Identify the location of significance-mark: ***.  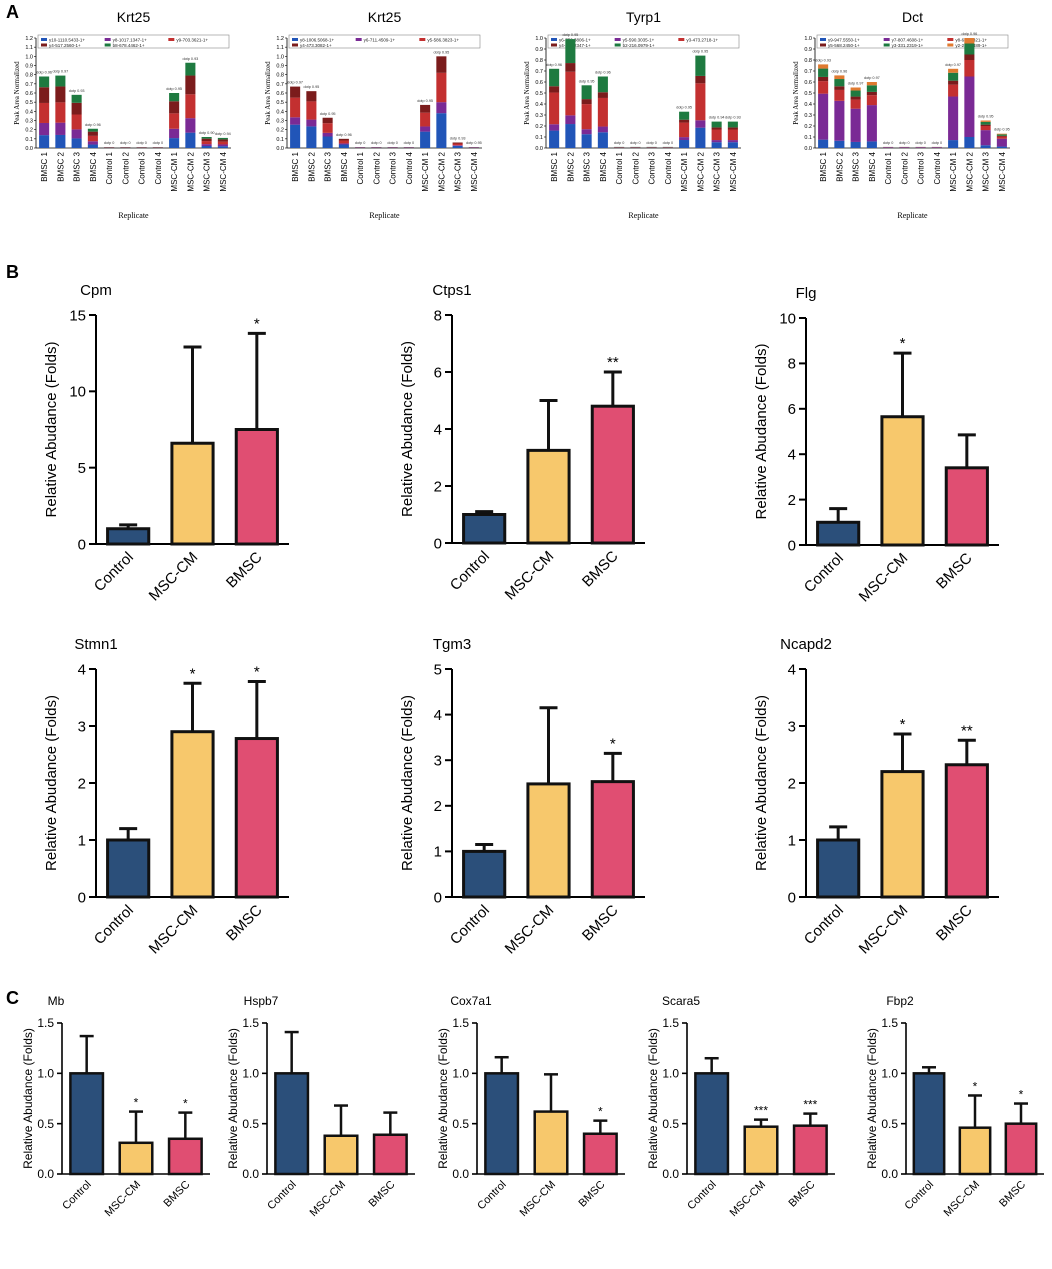
(810, 1105).